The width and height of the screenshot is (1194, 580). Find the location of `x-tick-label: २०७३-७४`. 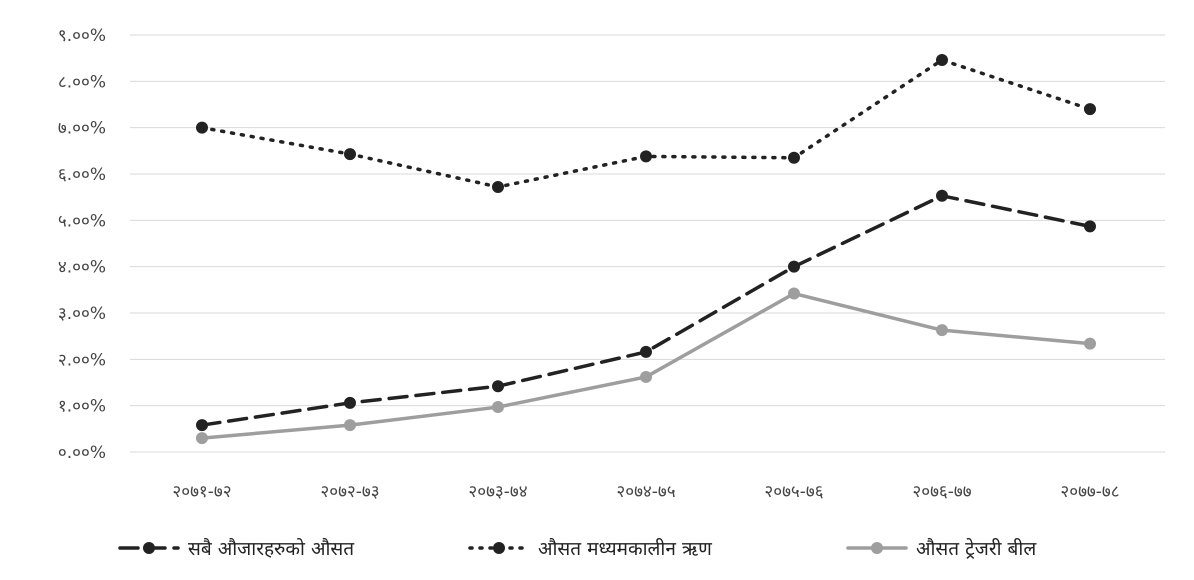

x-tick-label: २०७३-७४ is located at coordinates (497, 492).